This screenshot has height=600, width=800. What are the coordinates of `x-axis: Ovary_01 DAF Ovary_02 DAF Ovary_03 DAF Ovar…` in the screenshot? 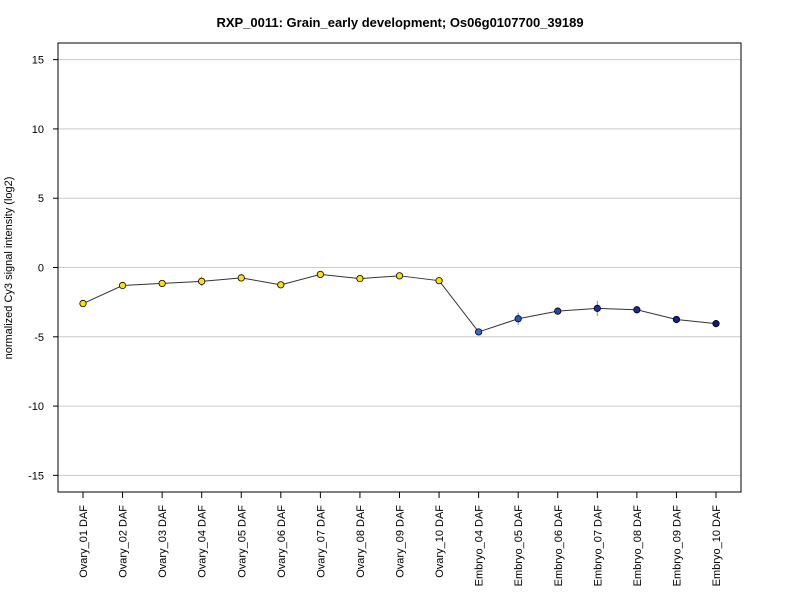 It's located at (400, 539).